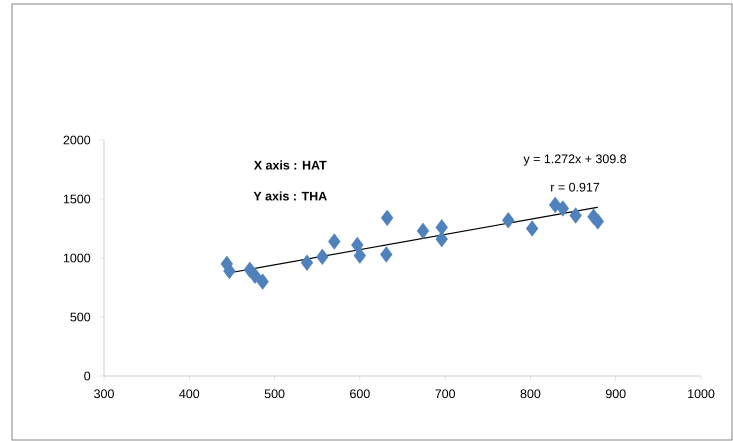 The image size is (733, 441). Describe the element at coordinates (701, 393) in the screenshot. I see `x-tick-label: 1000` at that location.